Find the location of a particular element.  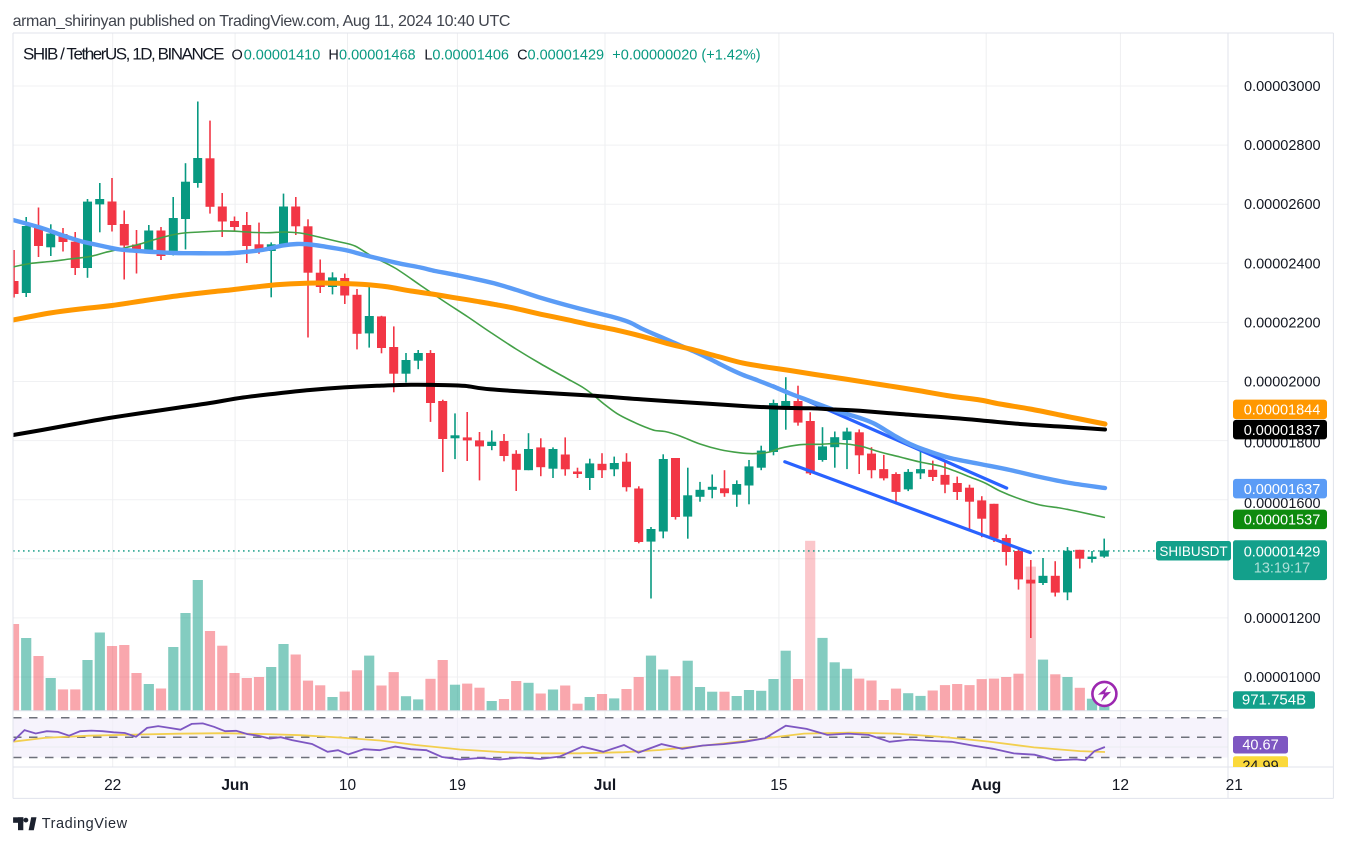

svg-text: 0.00001837 is located at coordinates (1282, 431).